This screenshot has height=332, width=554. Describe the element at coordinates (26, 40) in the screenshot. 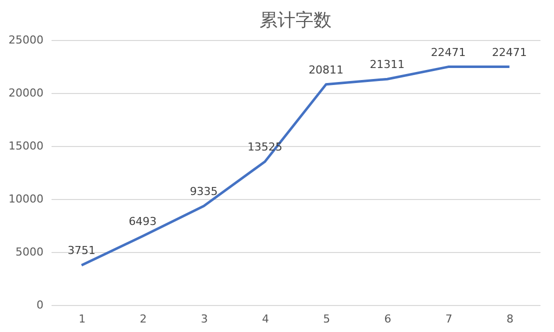

I see `y-tick-label: 25000` at that location.